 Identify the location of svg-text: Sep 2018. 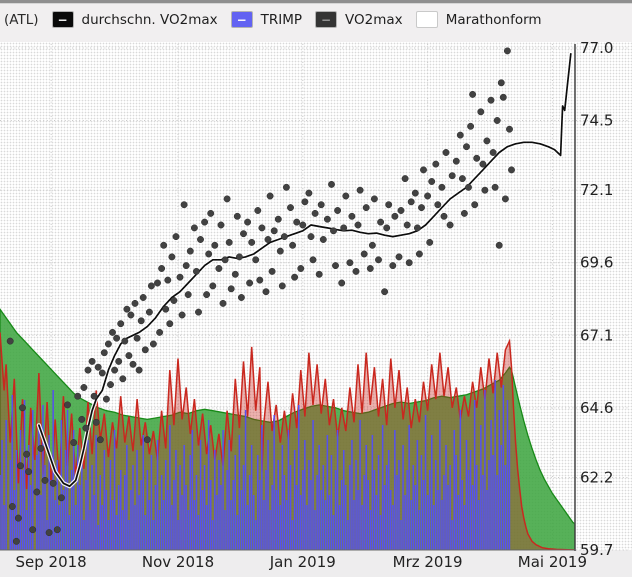
(50, 562).